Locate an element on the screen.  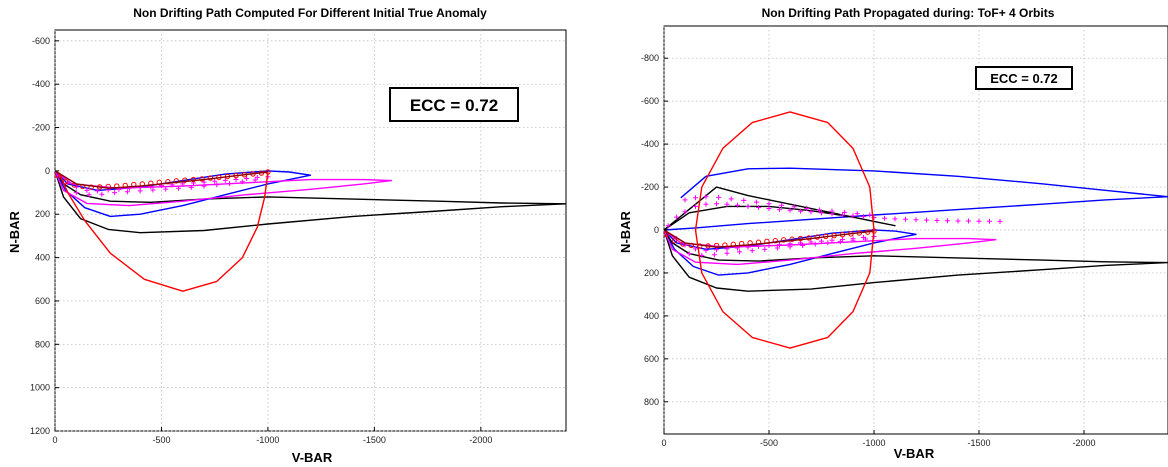
y-tick-label: 400 is located at coordinates (651, 316).